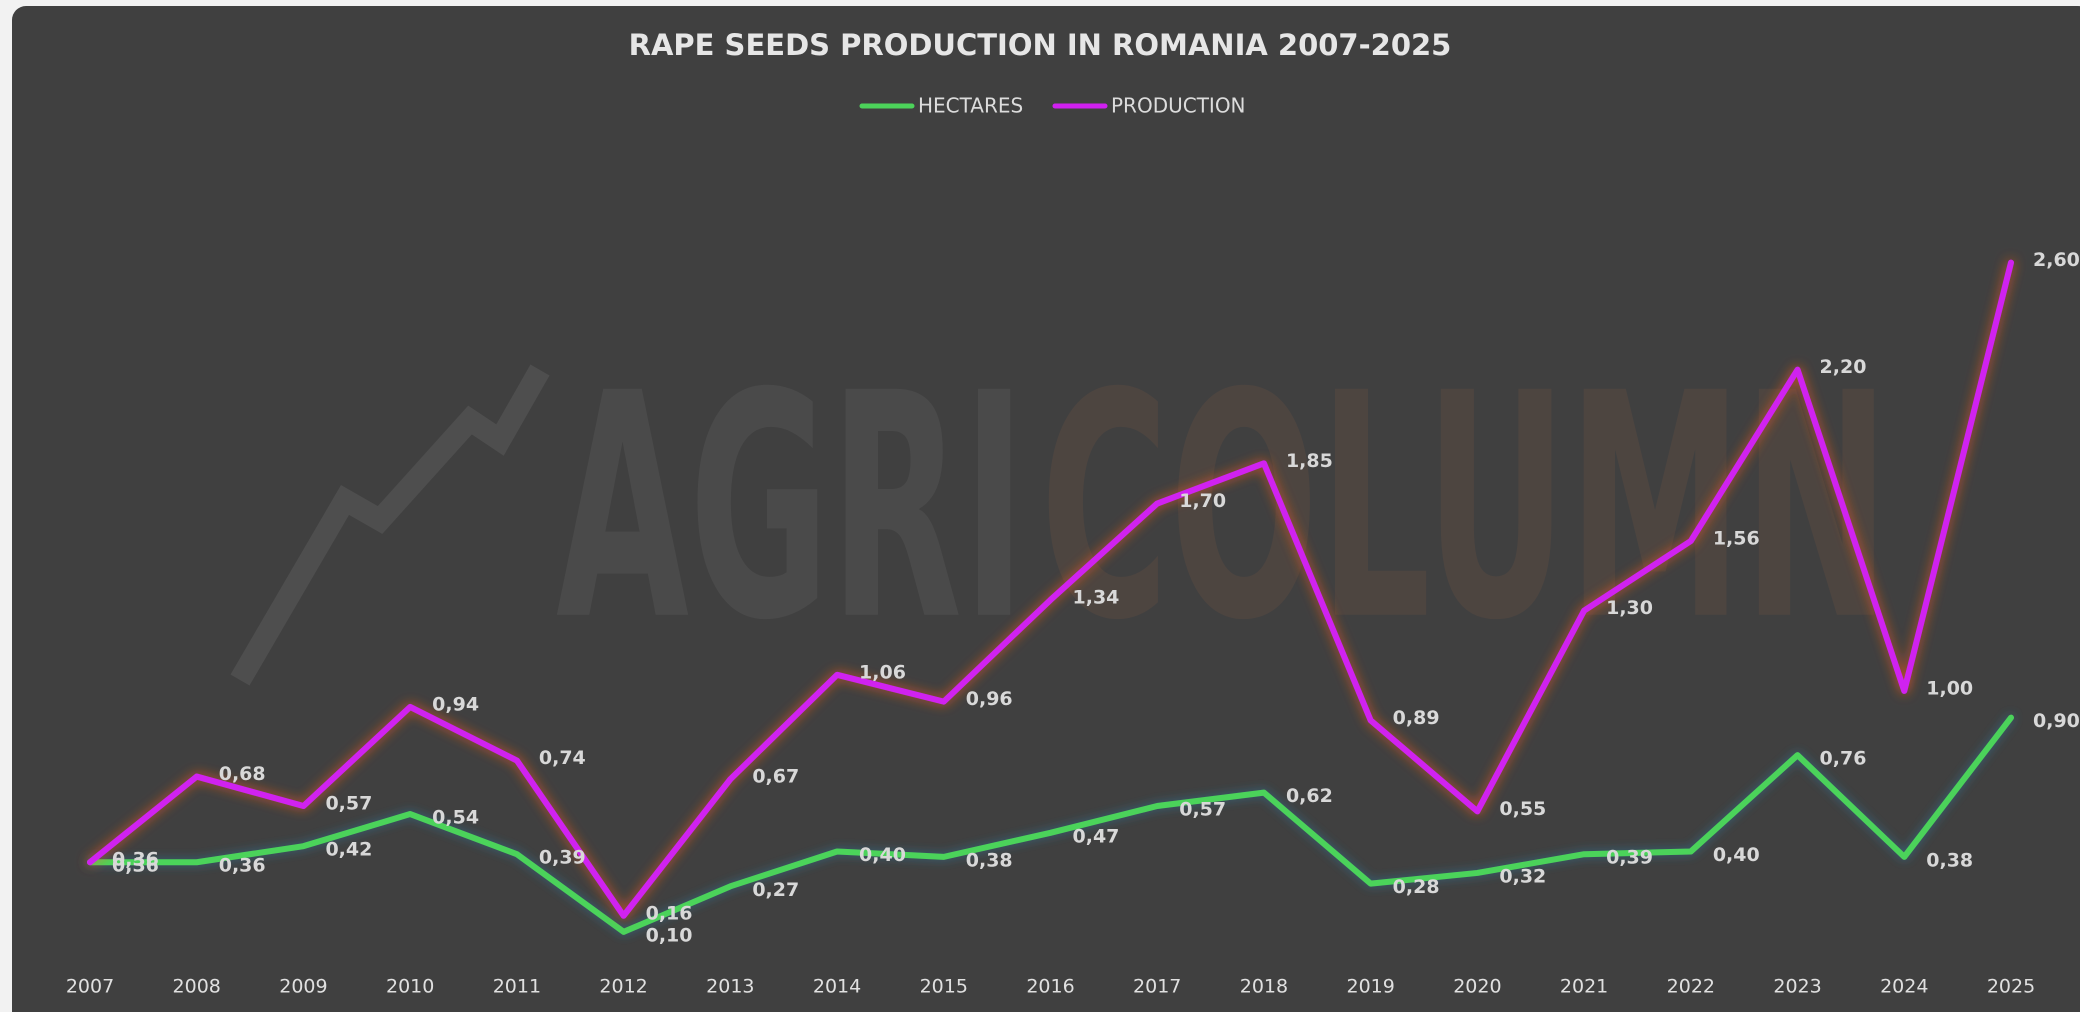  What do you see at coordinates (2011, 987) in the screenshot?
I see `x-tick-label: 2025` at bounding box center [2011, 987].